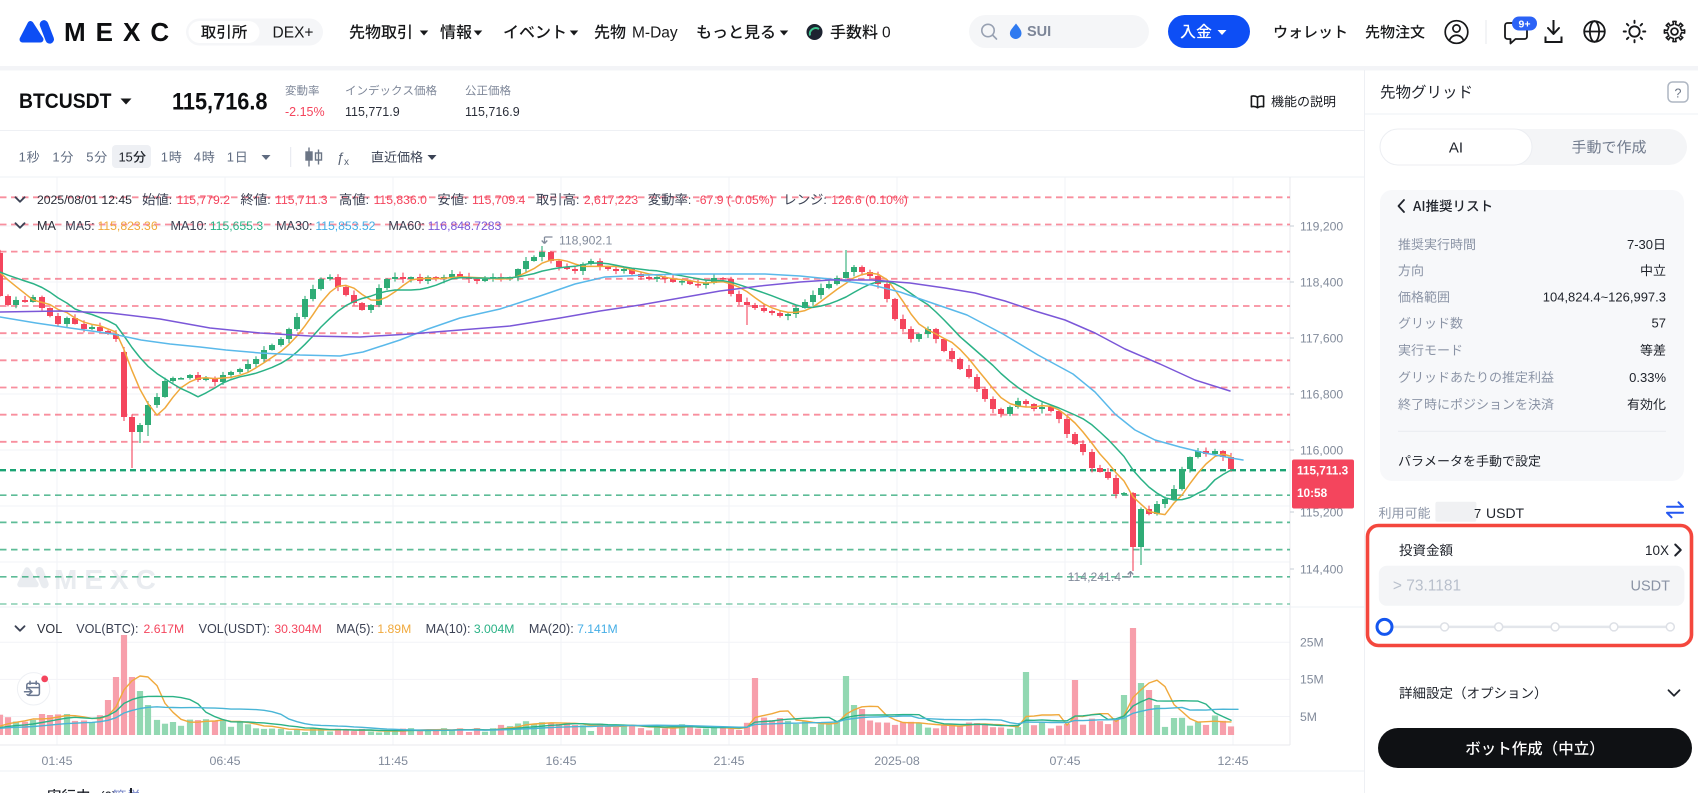  Describe the element at coordinates (1659, 323) in the screenshot. I see `svg-text: 57` at that location.